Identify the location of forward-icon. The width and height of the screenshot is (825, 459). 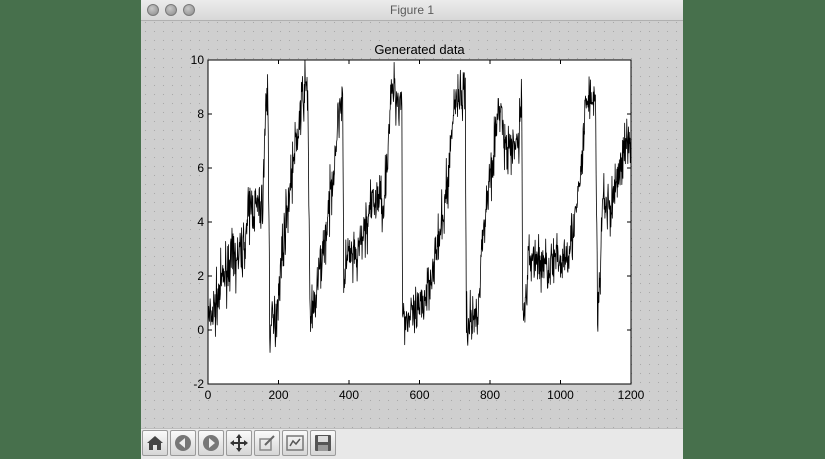
(211, 443).